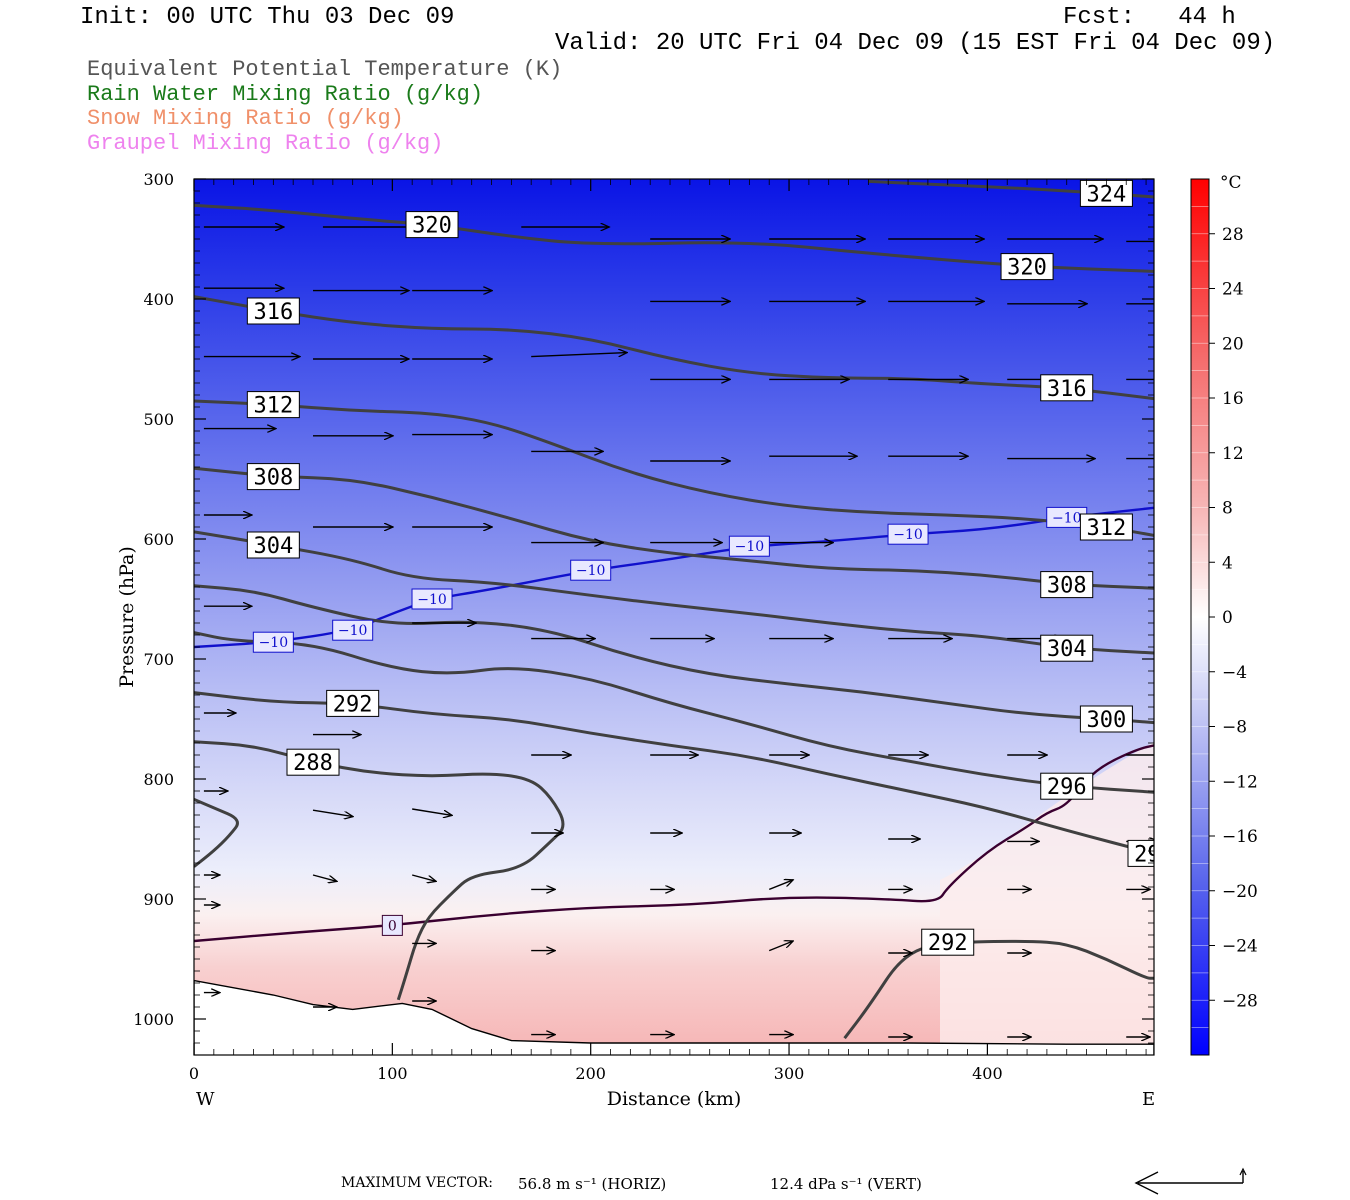  Describe the element at coordinates (1148, 1099) in the screenshot. I see `x-axis-east-label: E` at that location.